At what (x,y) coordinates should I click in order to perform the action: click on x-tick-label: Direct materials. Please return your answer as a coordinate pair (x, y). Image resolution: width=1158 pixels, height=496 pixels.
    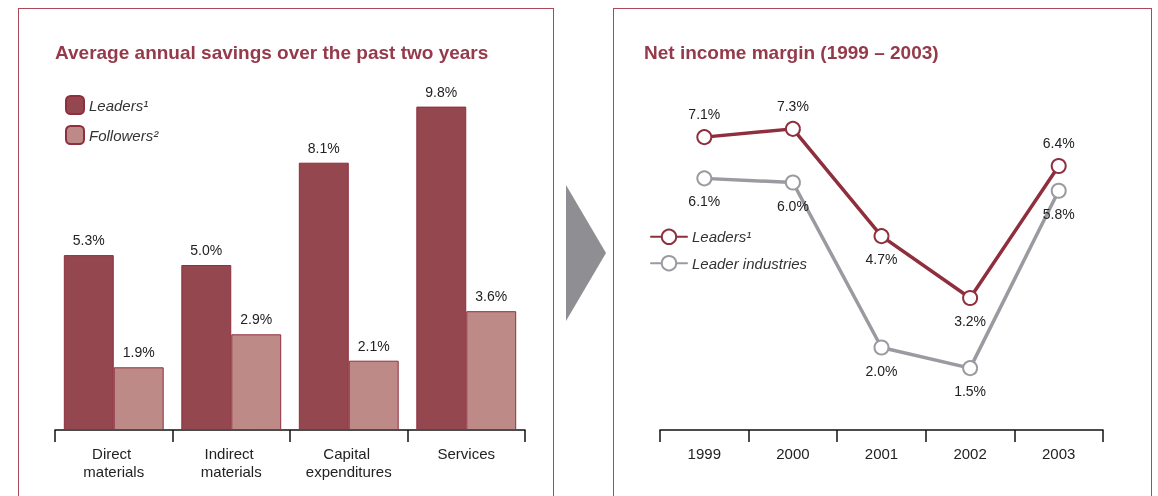
    Looking at the image, I should click on (114, 462).